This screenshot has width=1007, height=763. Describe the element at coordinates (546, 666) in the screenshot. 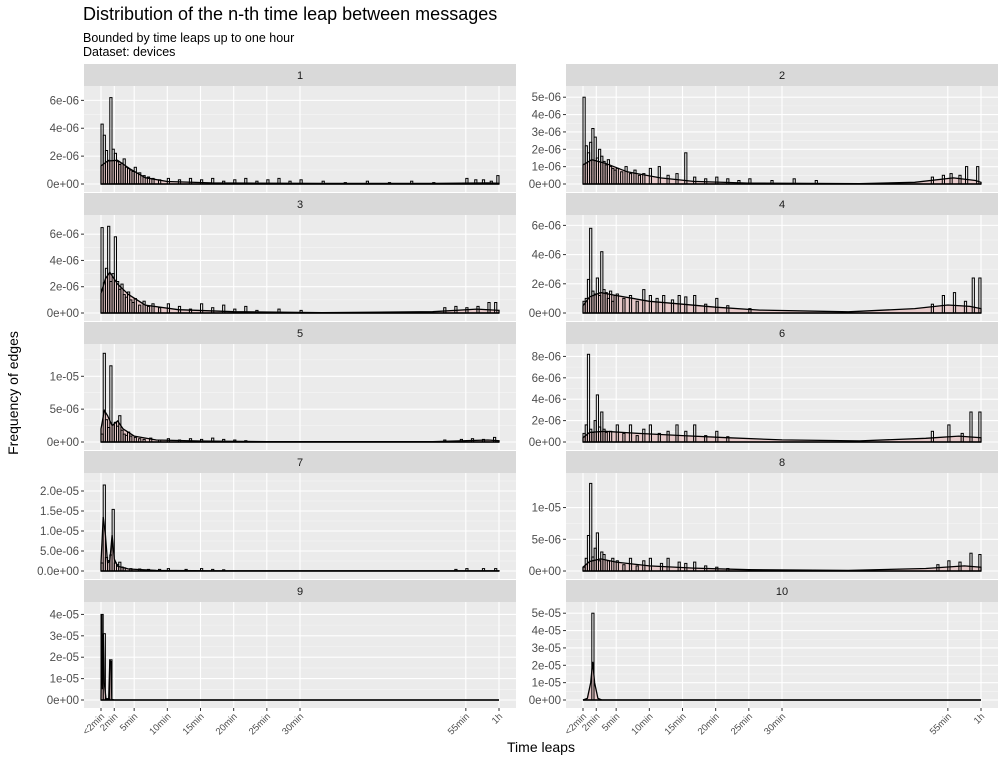

I see `y-tick-label: 2e-05` at that location.